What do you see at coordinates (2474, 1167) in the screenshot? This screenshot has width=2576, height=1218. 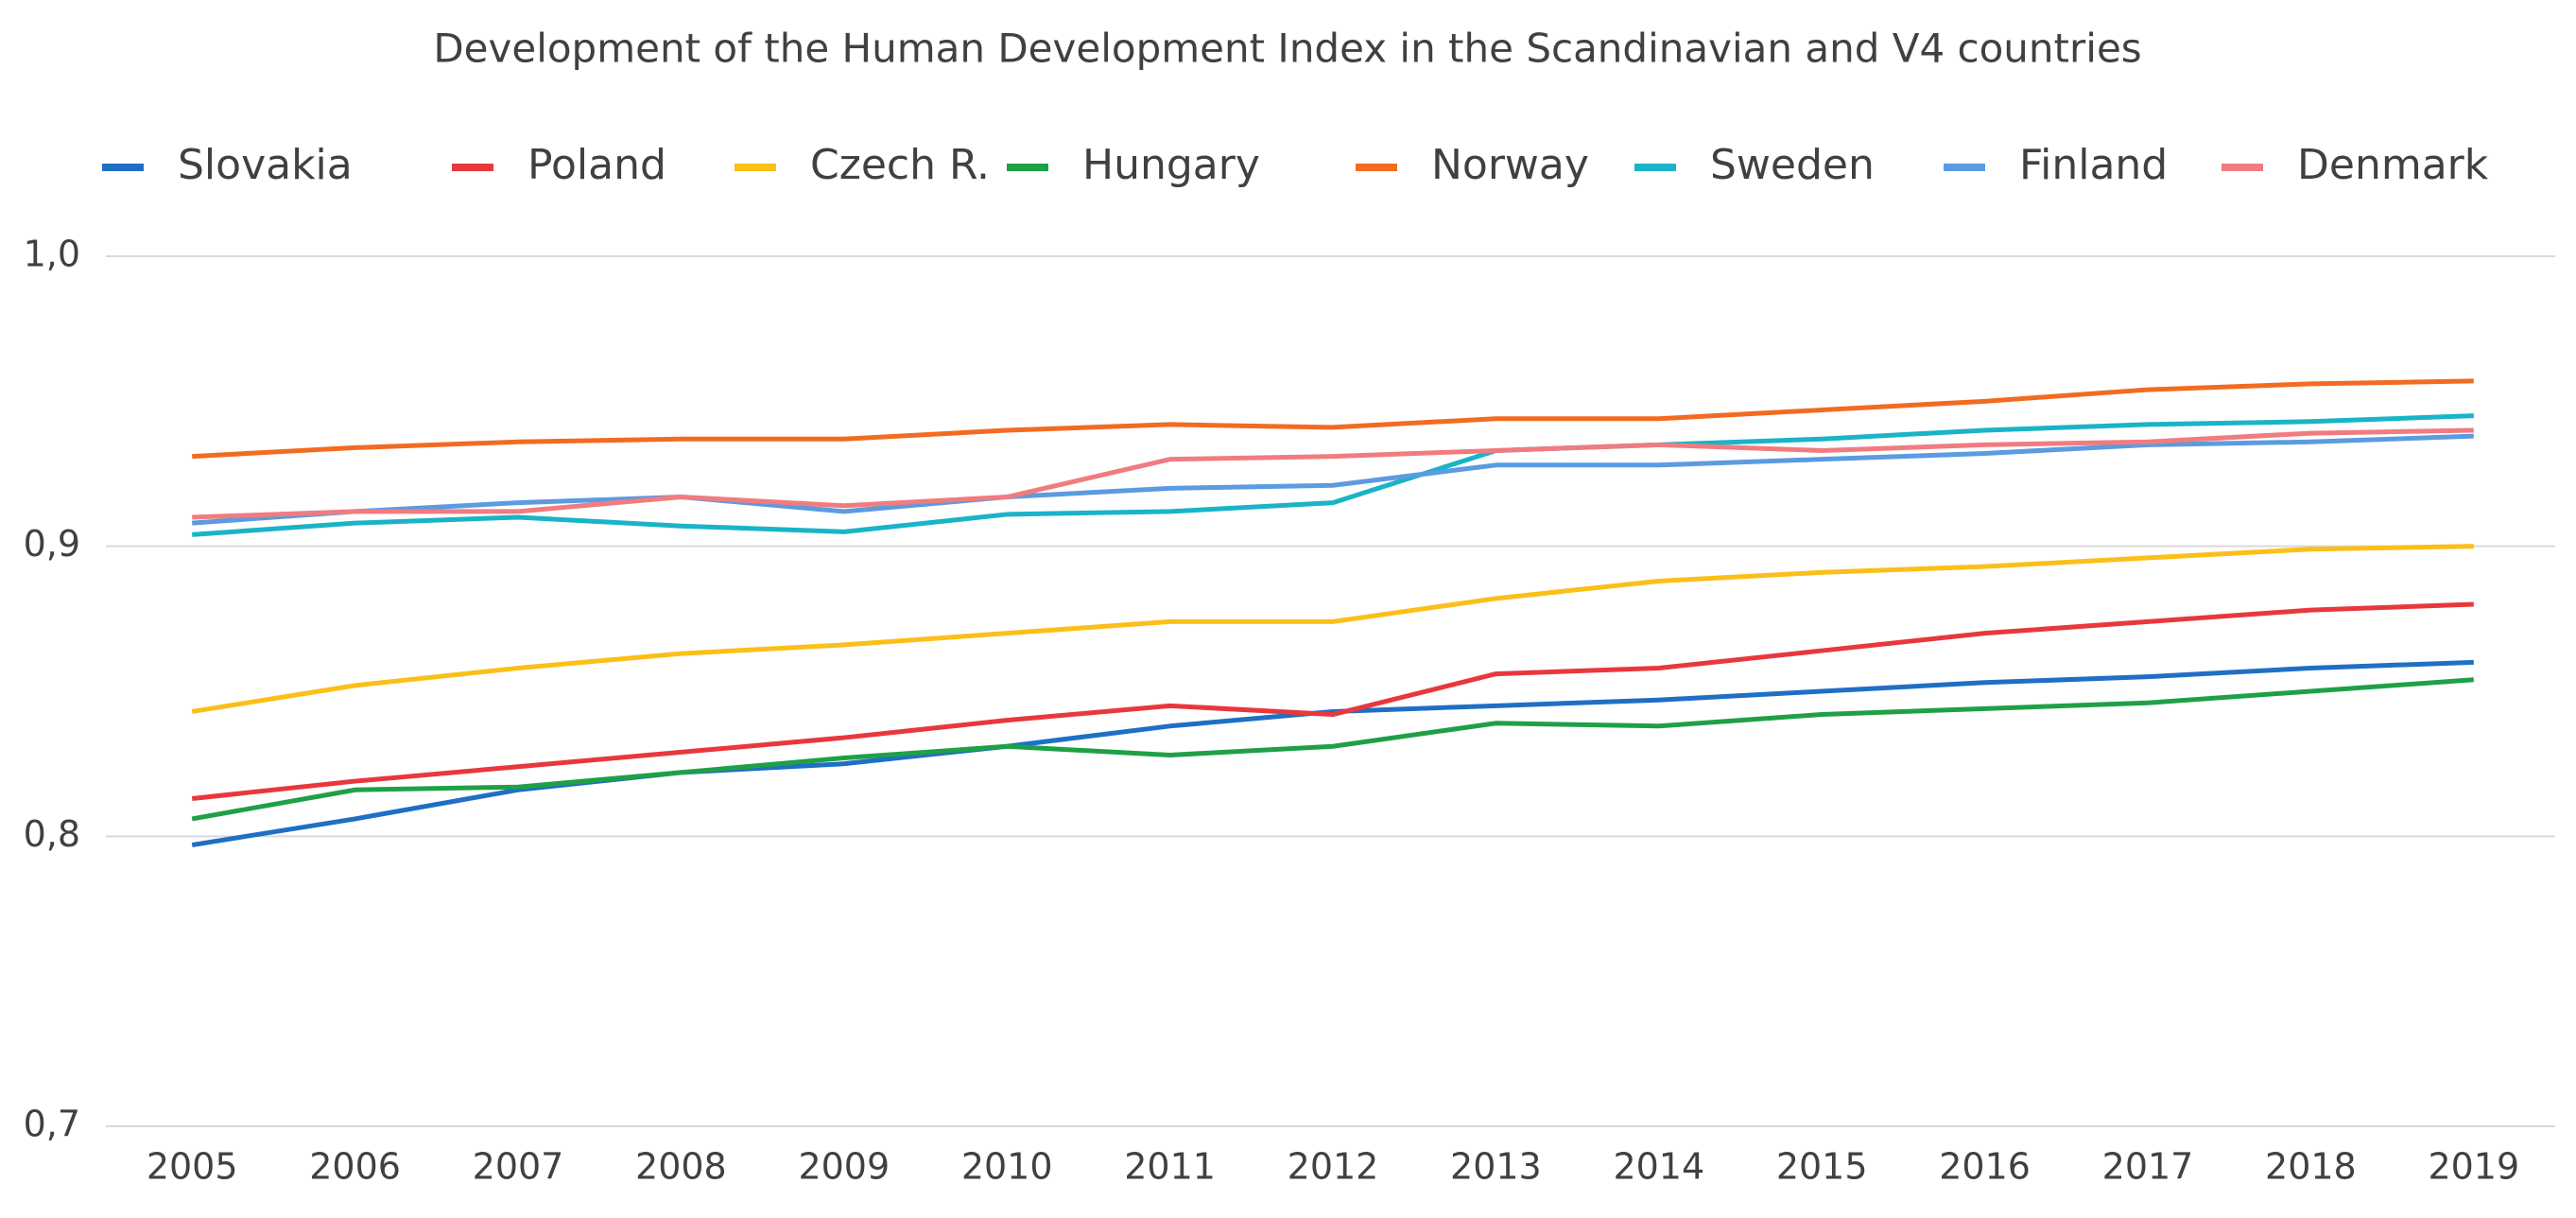 I see `x-tick-label: 2019` at bounding box center [2474, 1167].